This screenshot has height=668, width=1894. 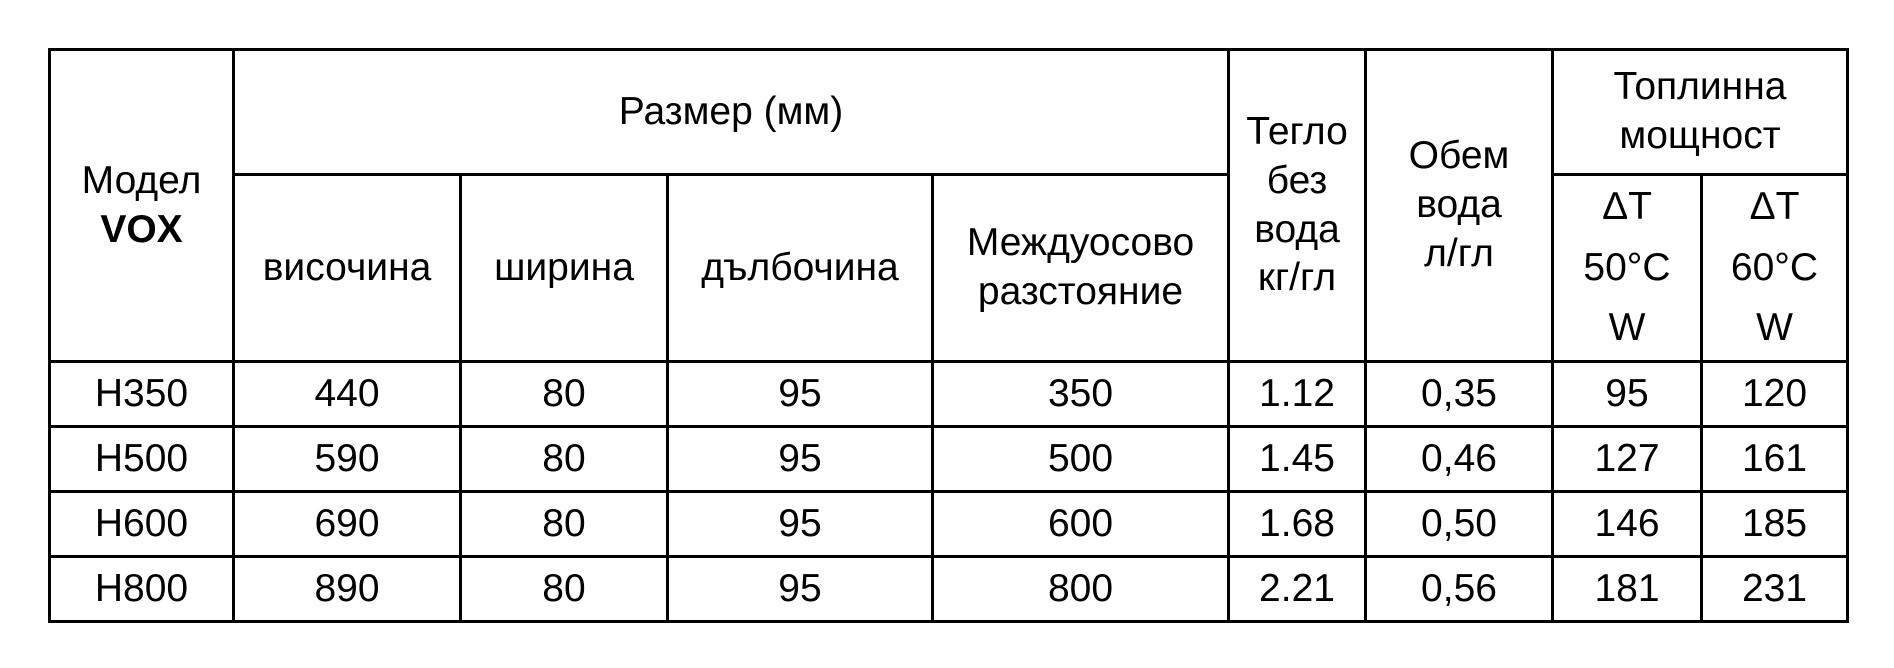 What do you see at coordinates (1297, 524) in the screenshot?
I see `table-cell: 1.68` at bounding box center [1297, 524].